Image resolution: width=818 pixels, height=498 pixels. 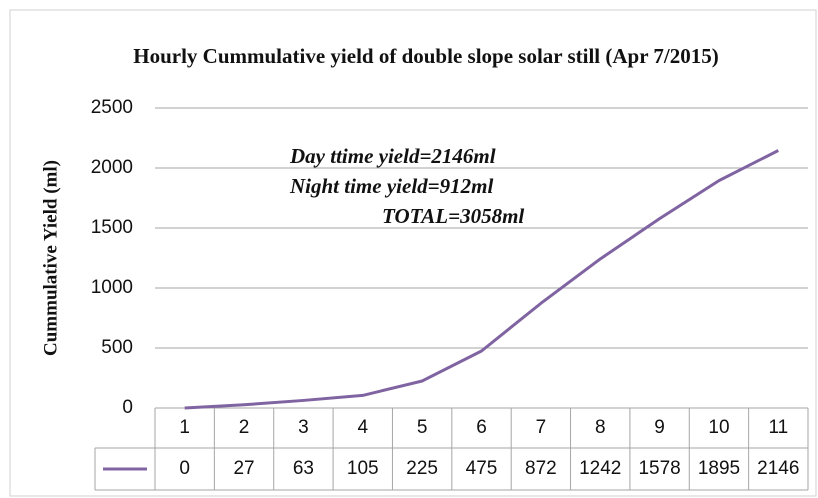 What do you see at coordinates (127, 407) in the screenshot?
I see `y-tick-label: 0` at bounding box center [127, 407].